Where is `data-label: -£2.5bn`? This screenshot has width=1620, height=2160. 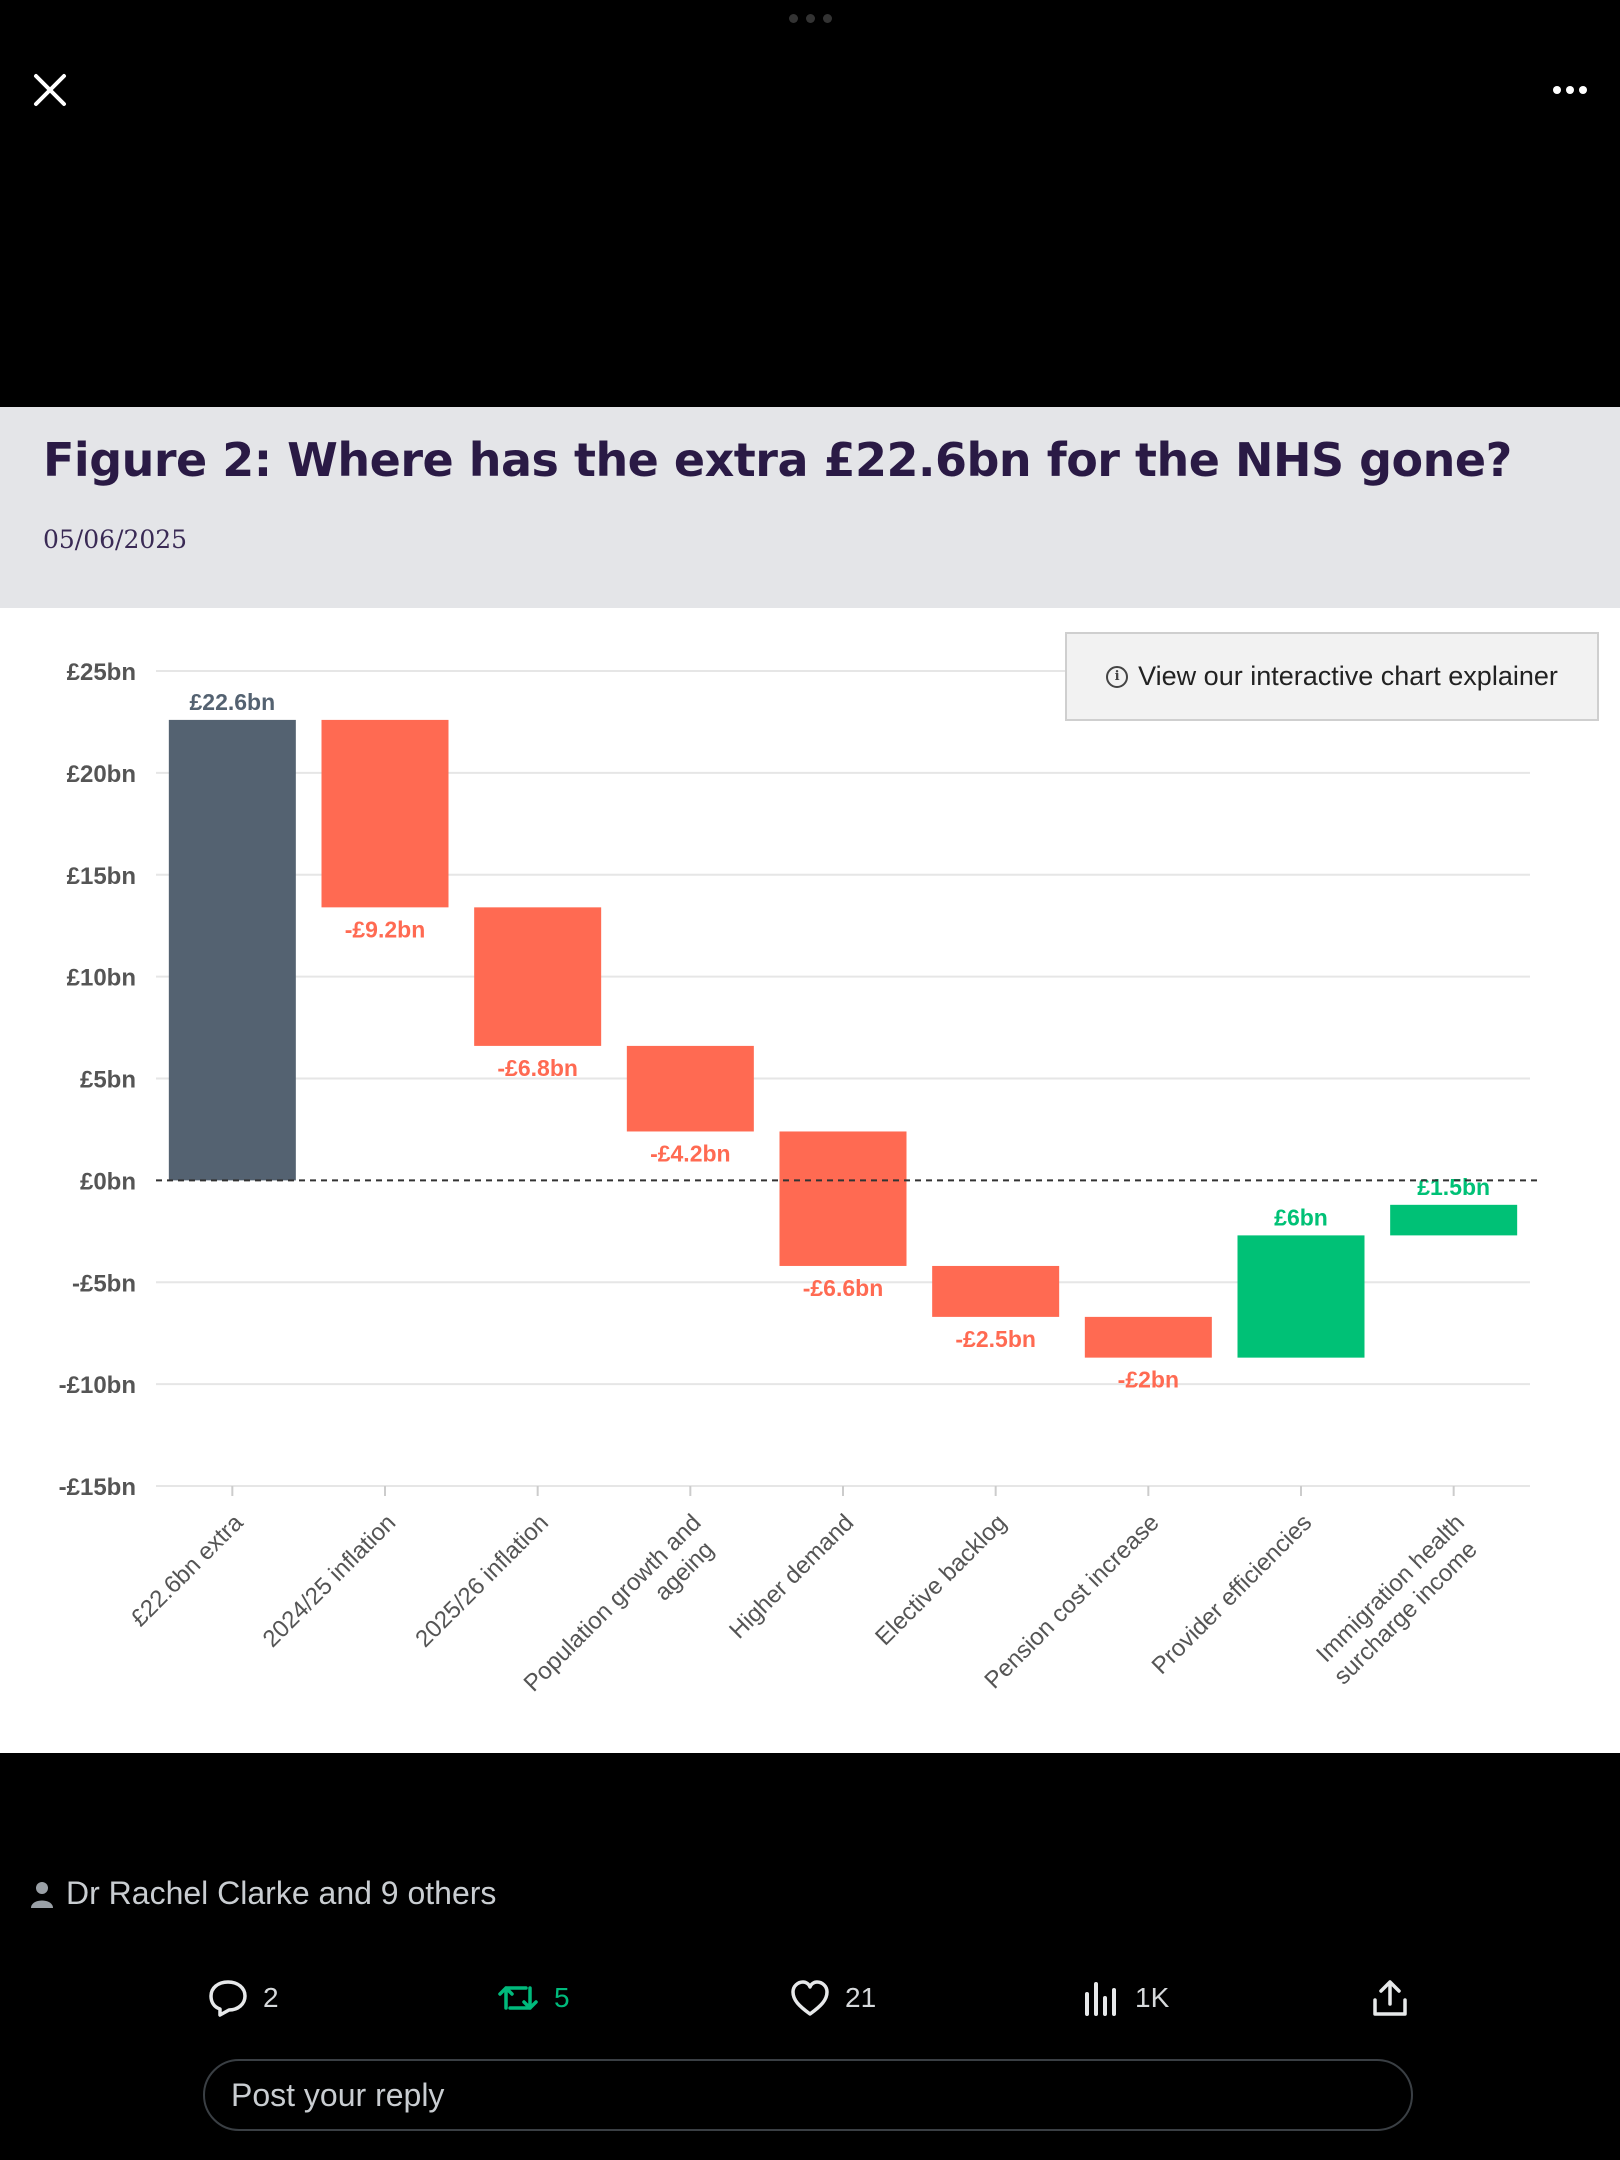
data-label: -£2.5bn is located at coordinates (995, 1339).